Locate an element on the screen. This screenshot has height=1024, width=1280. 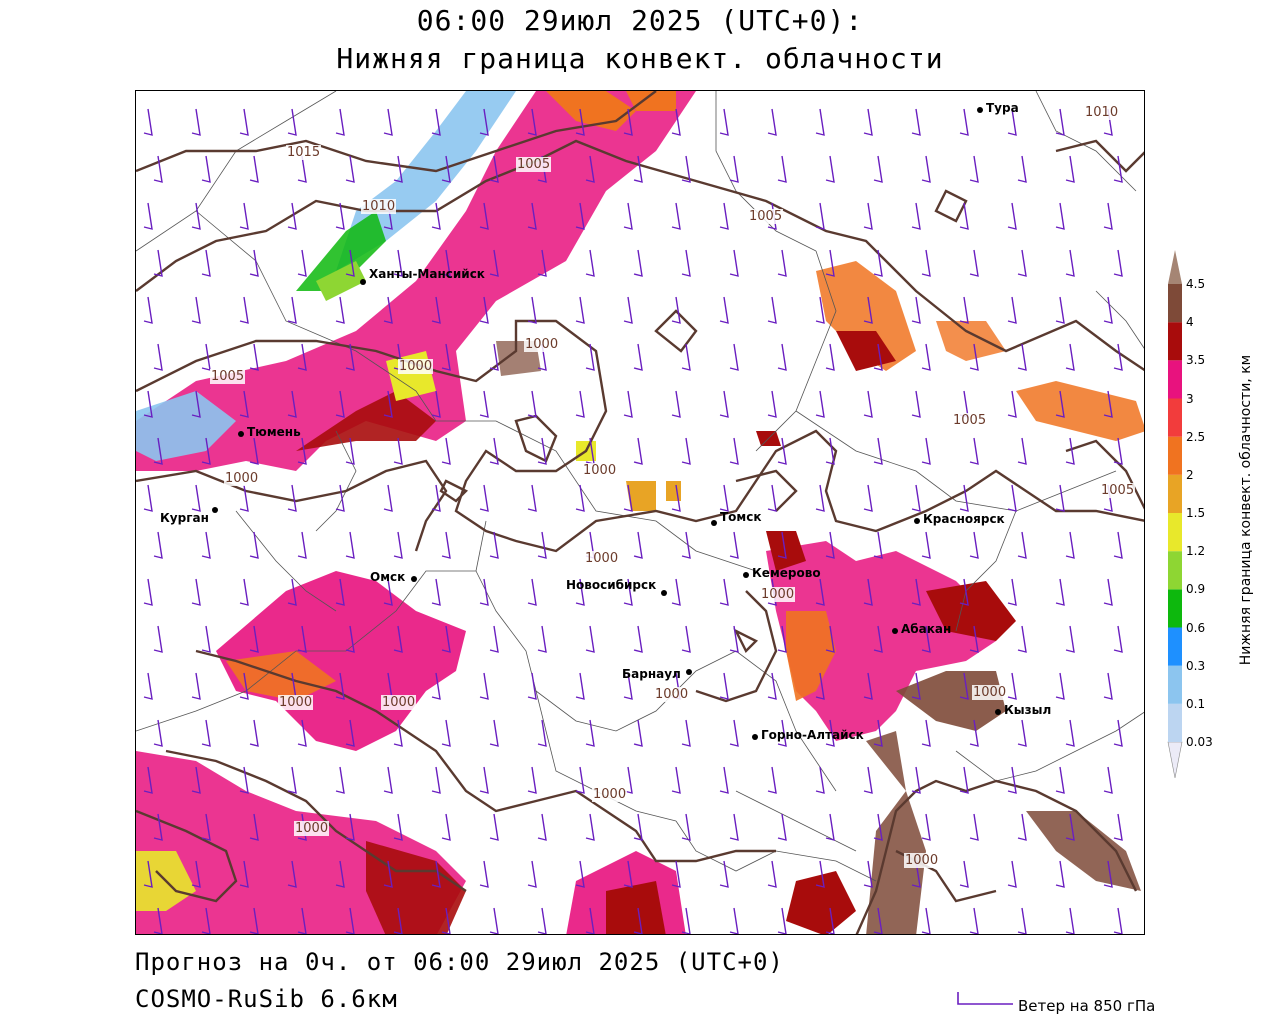
legend-tick-label: 3 is located at coordinates (1190, 398).